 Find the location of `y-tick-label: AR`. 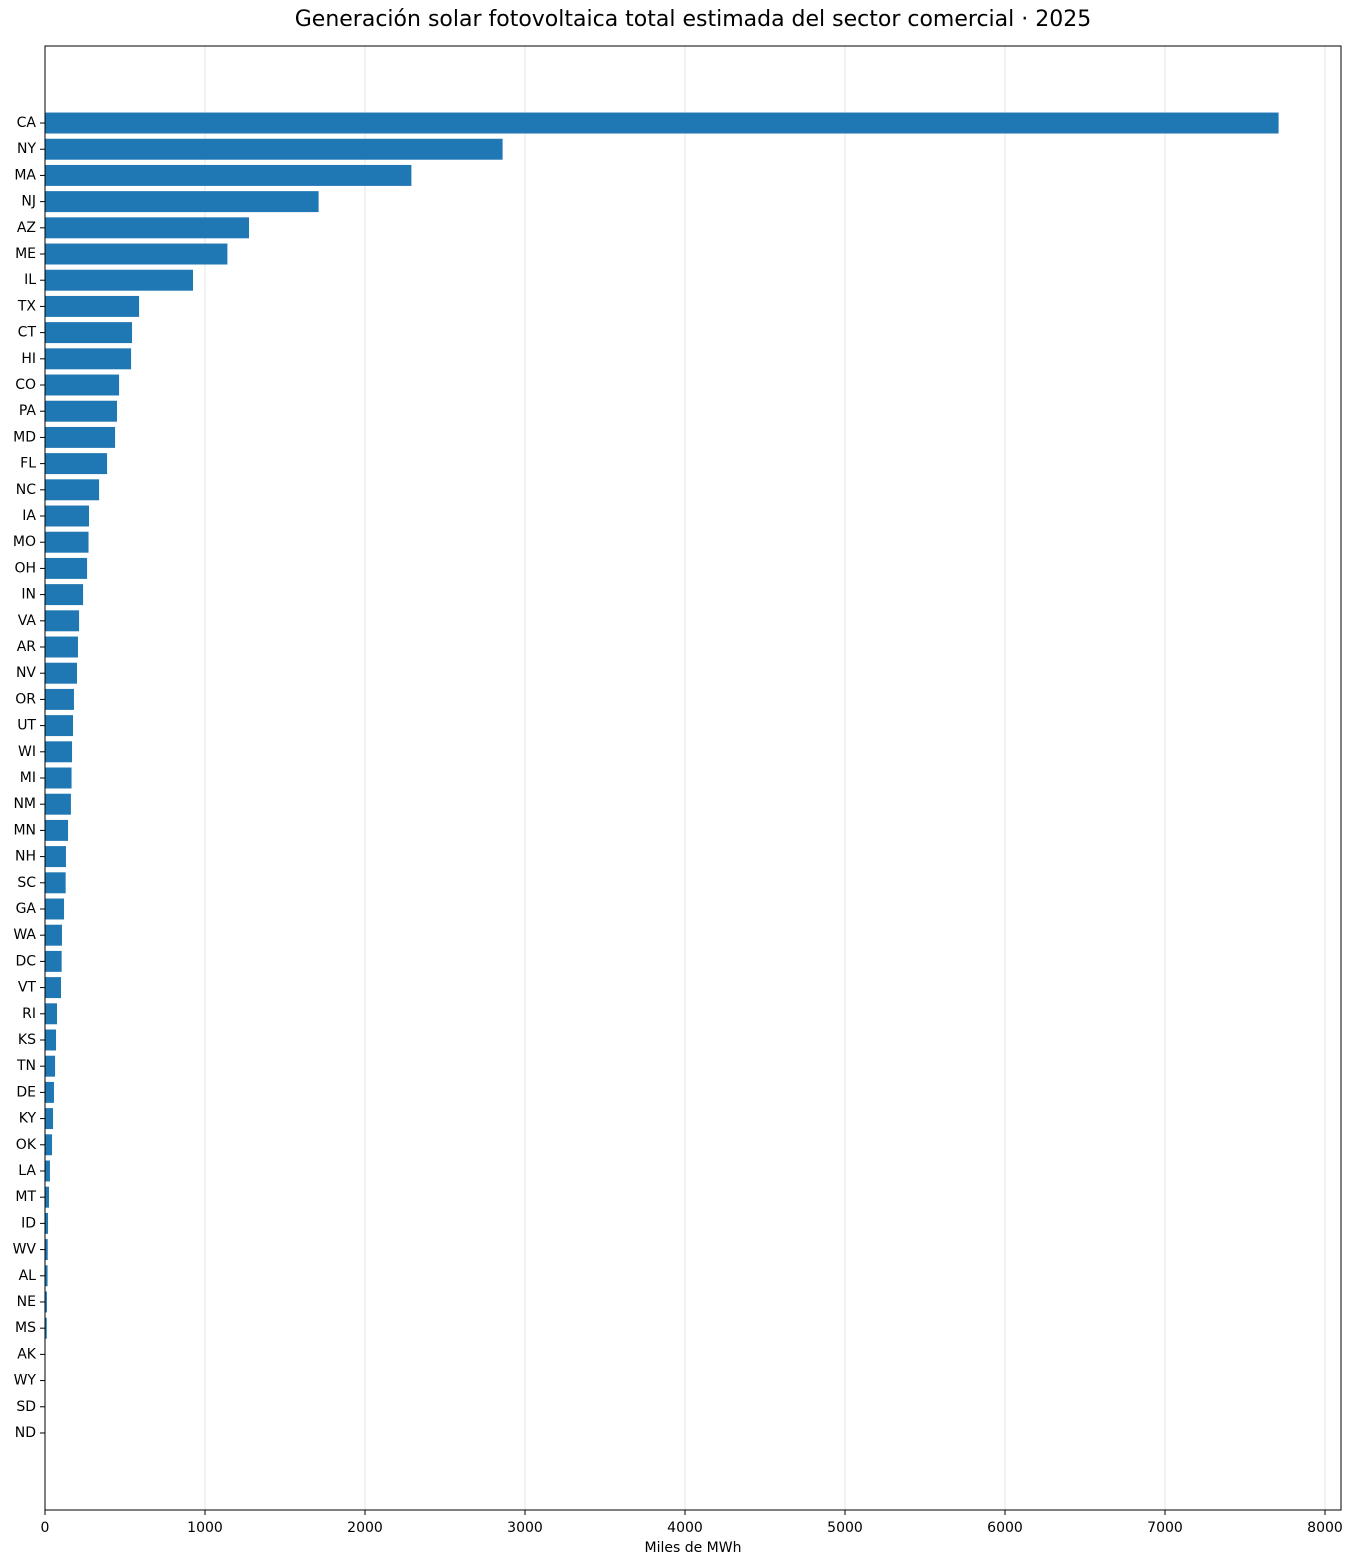

y-tick-label: AR is located at coordinates (27, 647).